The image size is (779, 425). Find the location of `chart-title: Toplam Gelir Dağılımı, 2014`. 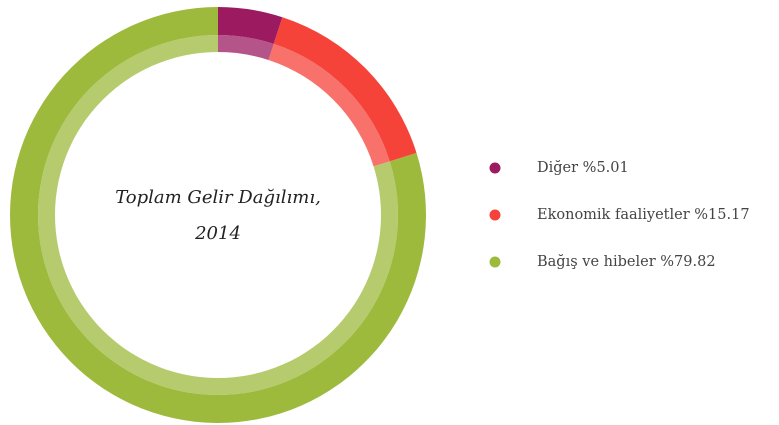

chart-title: Toplam Gelir Dağılımı, 2014 is located at coordinates (218, 215).